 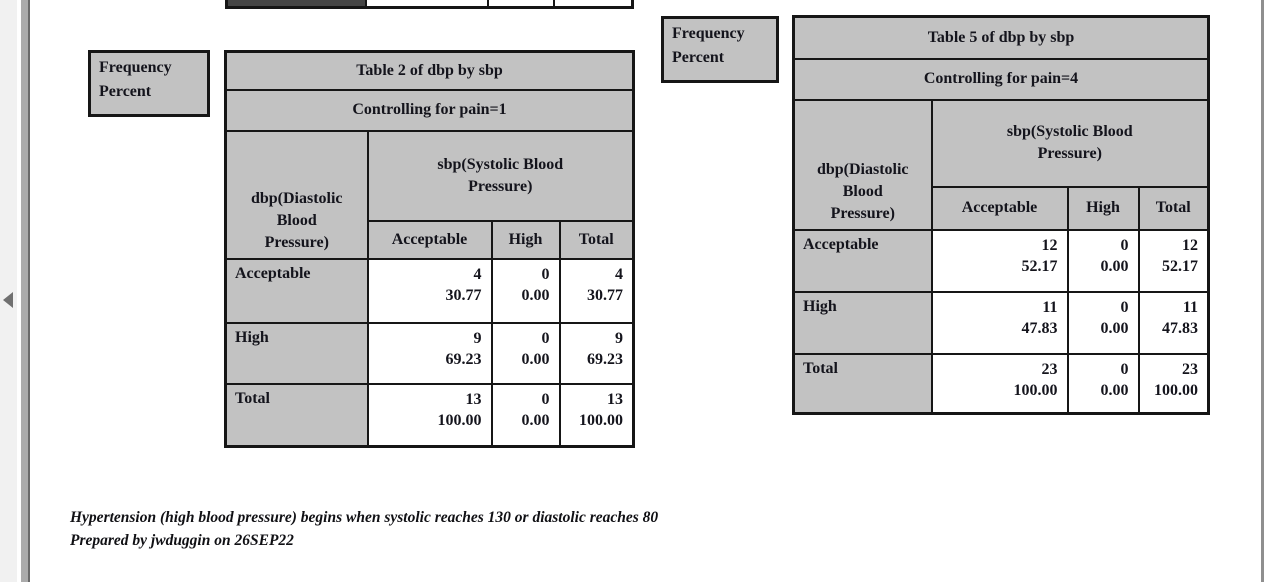 I want to click on table-subtitle: Controlling for pain=1, so click(x=429, y=110).